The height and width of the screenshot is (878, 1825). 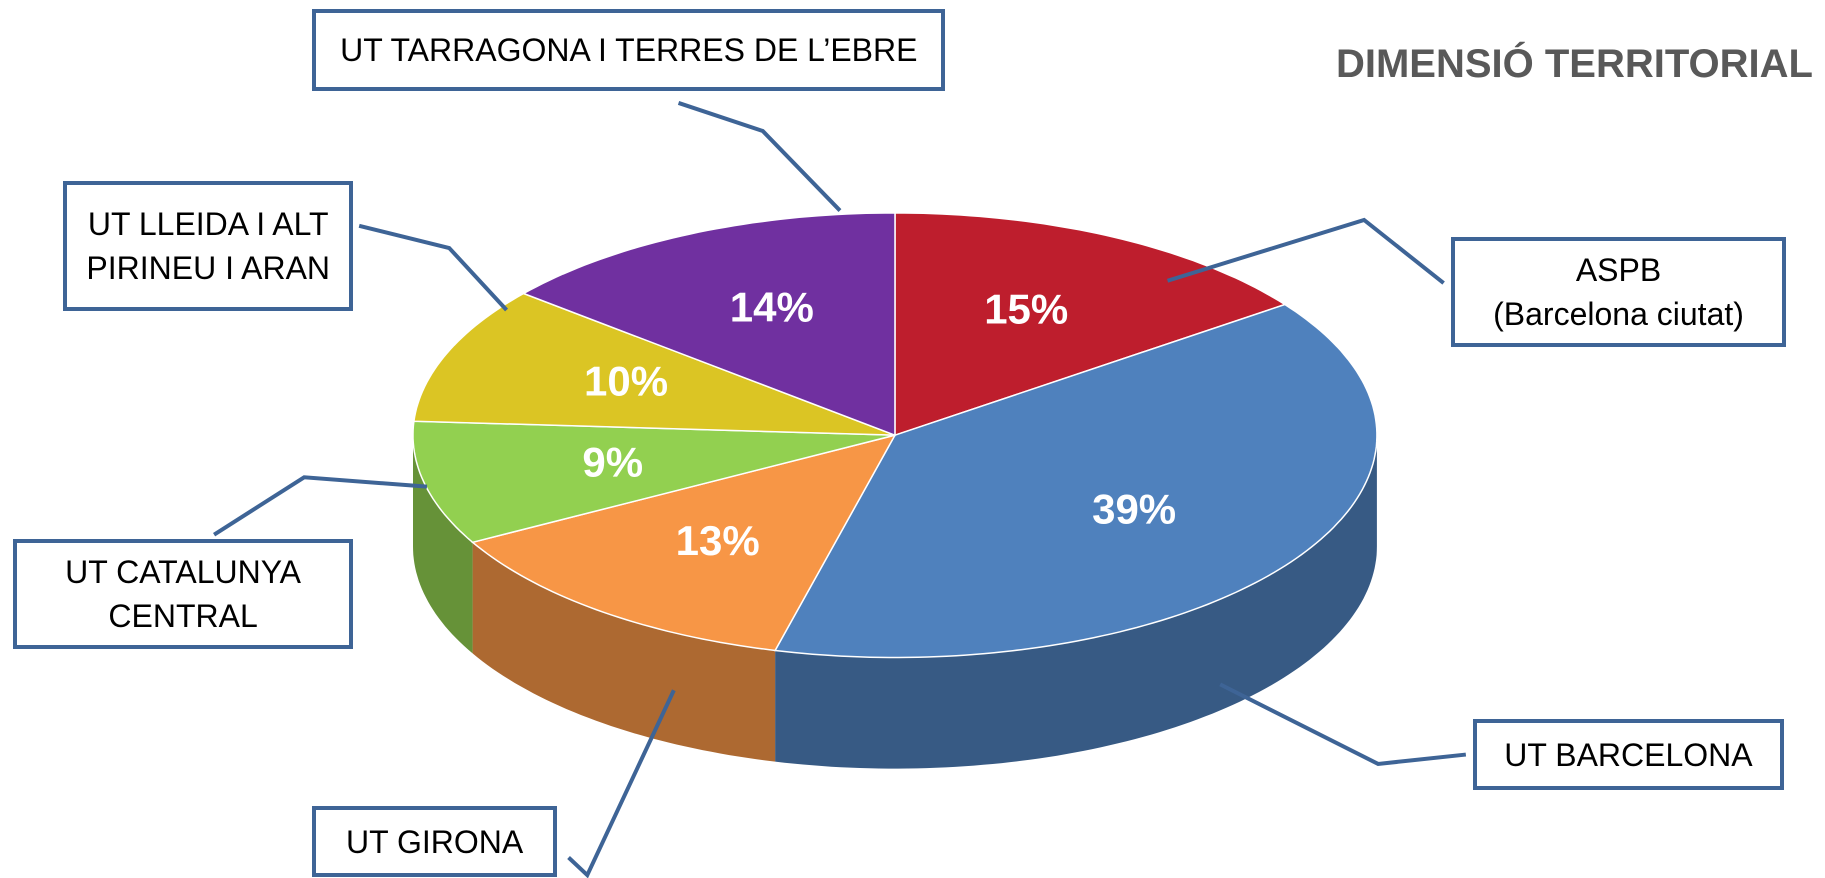 What do you see at coordinates (1134, 509) in the screenshot?
I see `value-label: 39%` at bounding box center [1134, 509].